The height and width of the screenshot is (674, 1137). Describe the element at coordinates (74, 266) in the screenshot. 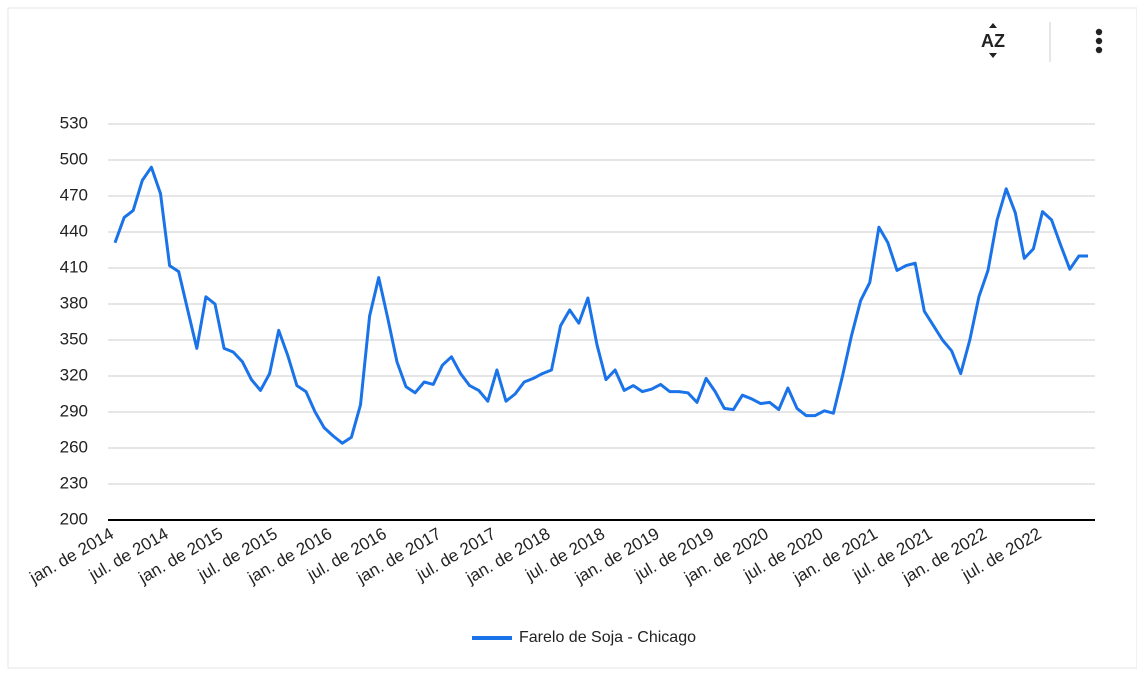

I see `y-tick-label: 410` at that location.